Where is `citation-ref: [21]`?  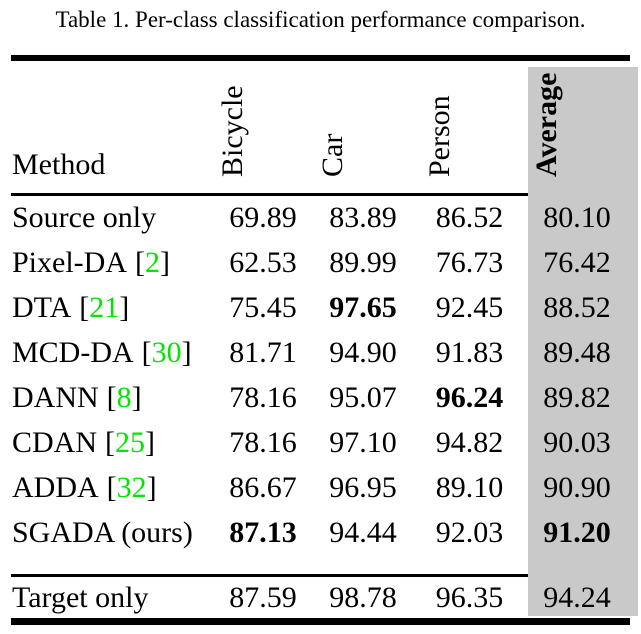 citation-ref: [21] is located at coordinates (104, 307).